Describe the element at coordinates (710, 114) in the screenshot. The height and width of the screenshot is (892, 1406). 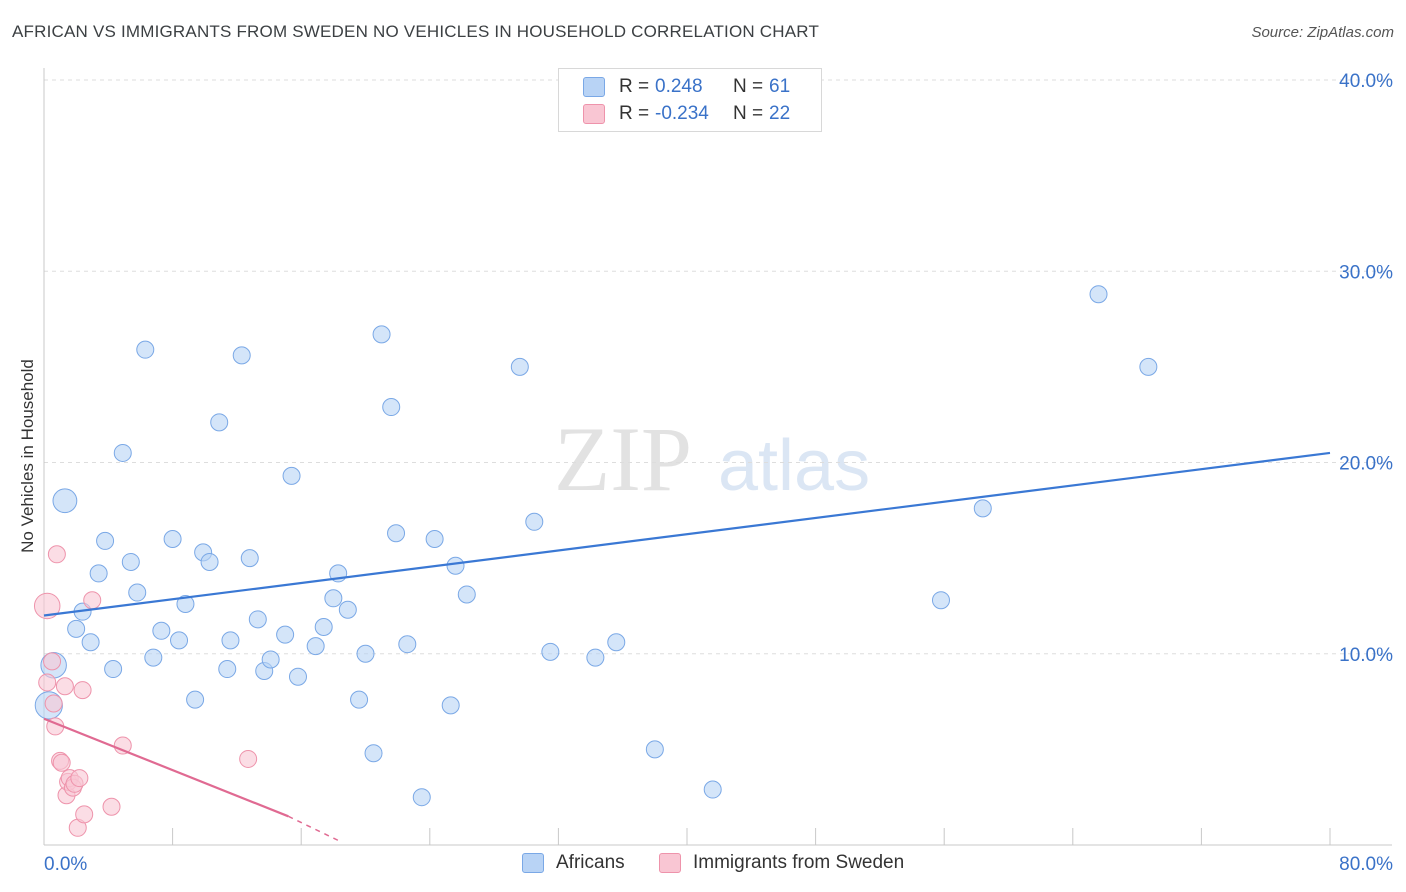
I see `legend-row-sweden: R = -0.234 N = 22` at that location.